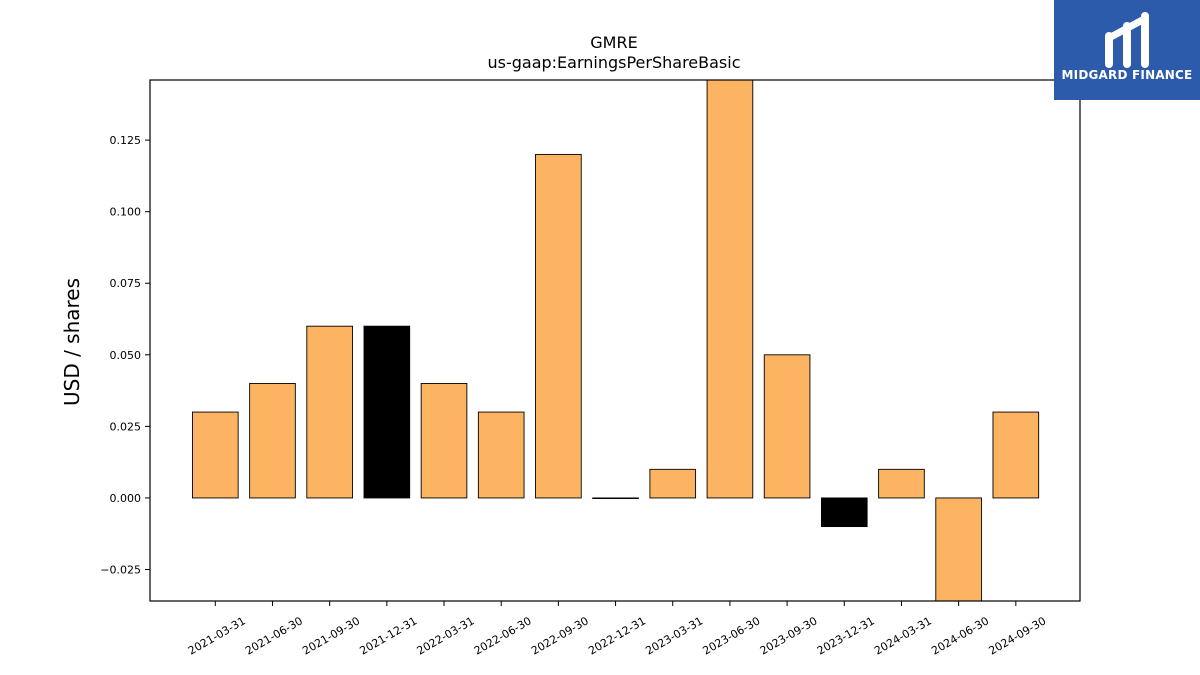 The width and height of the screenshot is (1200, 675). What do you see at coordinates (617, 635) in the screenshot?
I see `x-tick-label: 2022-12-31` at bounding box center [617, 635].